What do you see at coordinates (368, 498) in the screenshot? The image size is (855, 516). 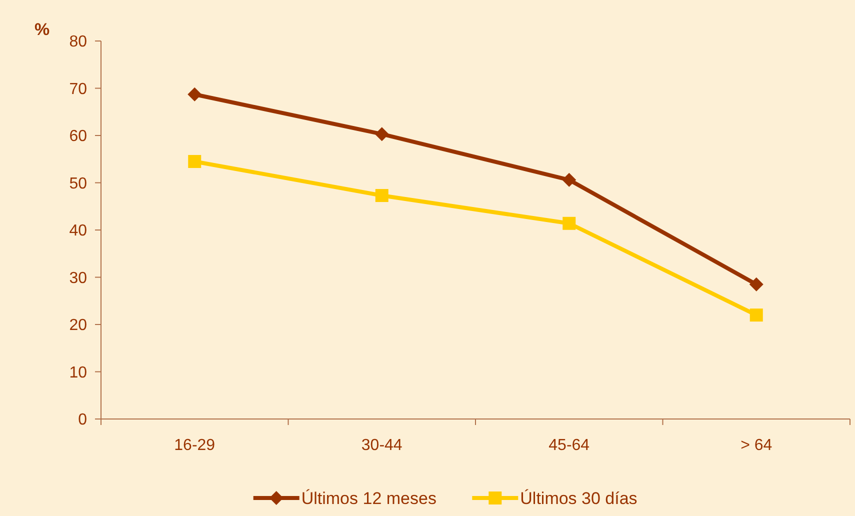 I see `legend-label: Últimos 12 meses` at bounding box center [368, 498].